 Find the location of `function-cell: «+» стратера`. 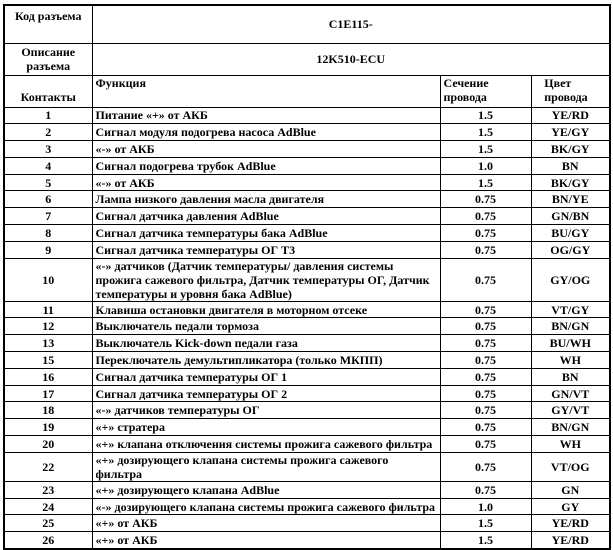

function-cell: «+» стратера is located at coordinates (266, 427).